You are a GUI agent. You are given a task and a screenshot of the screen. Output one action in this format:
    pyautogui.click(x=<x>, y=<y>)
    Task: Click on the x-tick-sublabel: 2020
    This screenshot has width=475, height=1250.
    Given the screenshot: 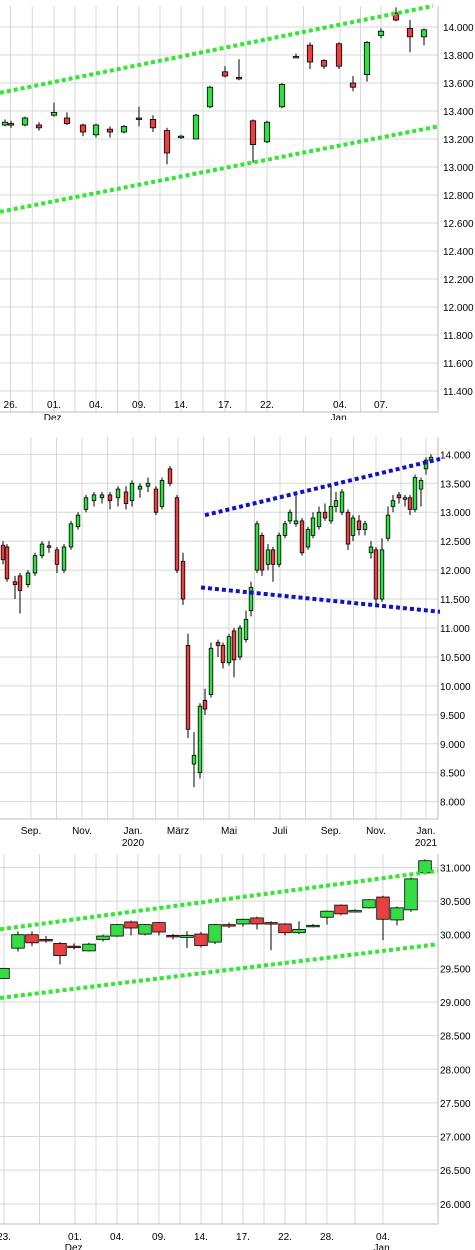 What is the action you would take?
    pyautogui.click(x=133, y=843)
    